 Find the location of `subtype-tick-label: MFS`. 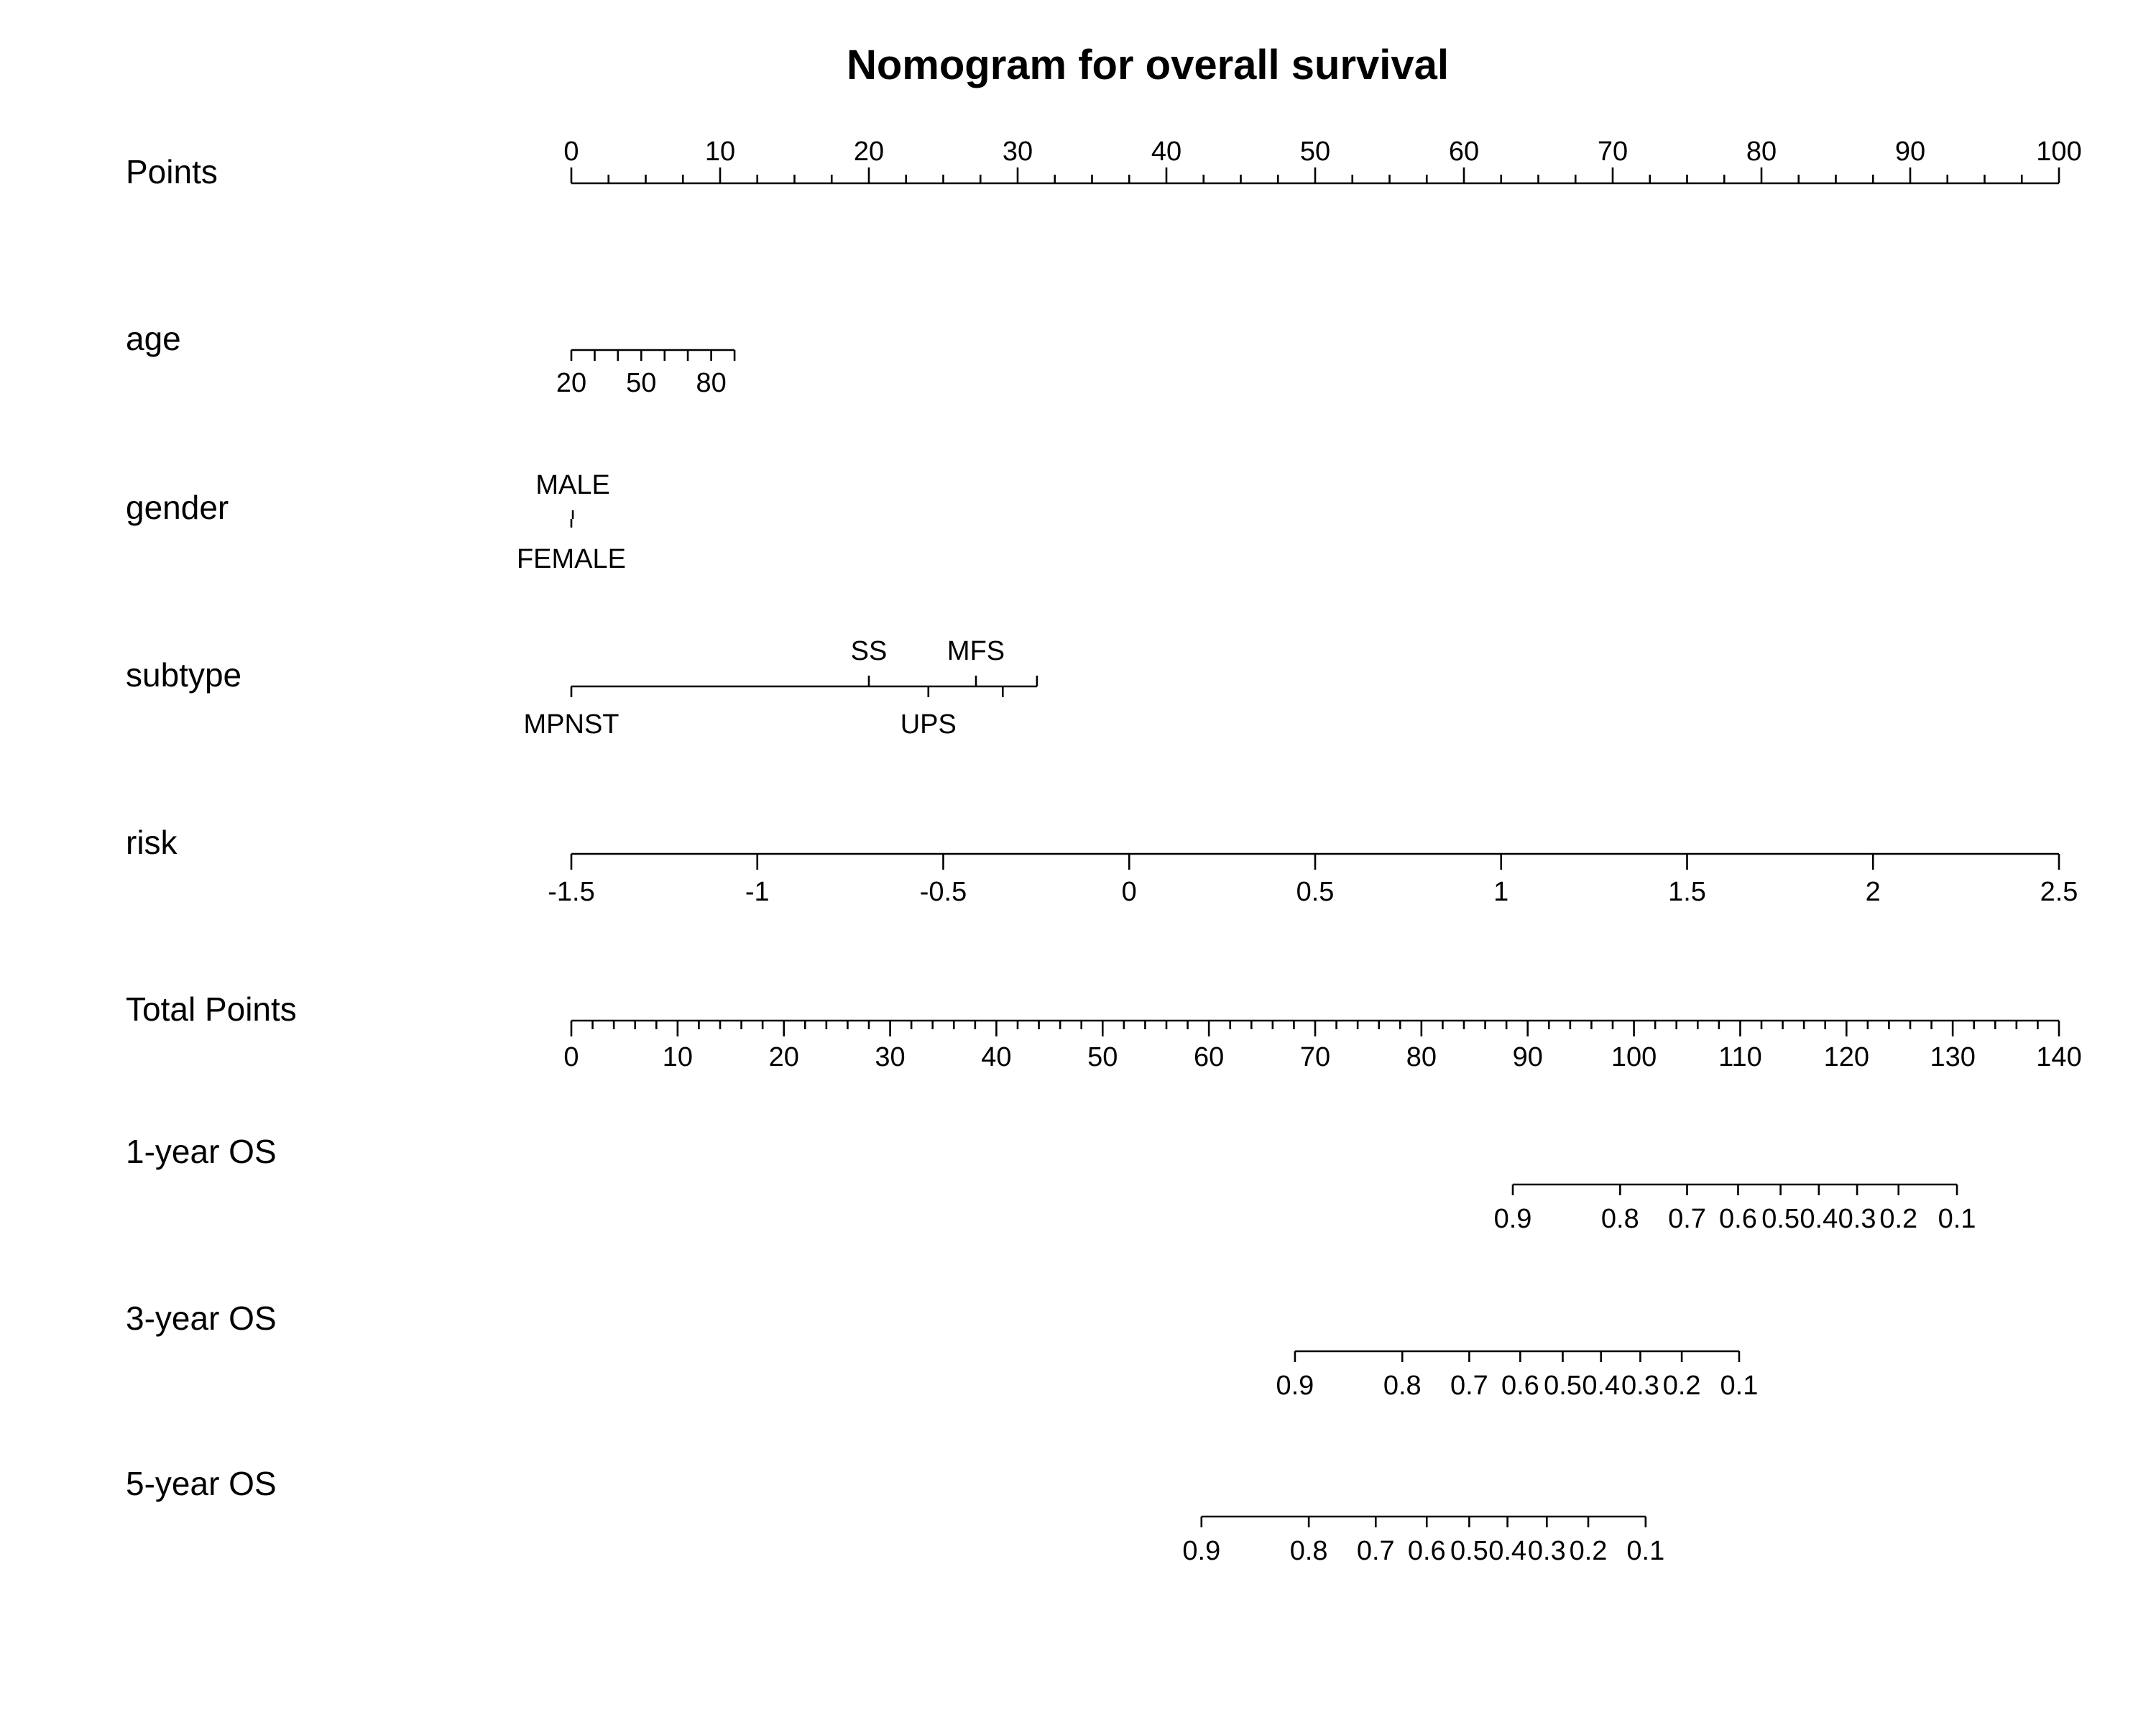

subtype-tick-label: MFS is located at coordinates (976, 651).